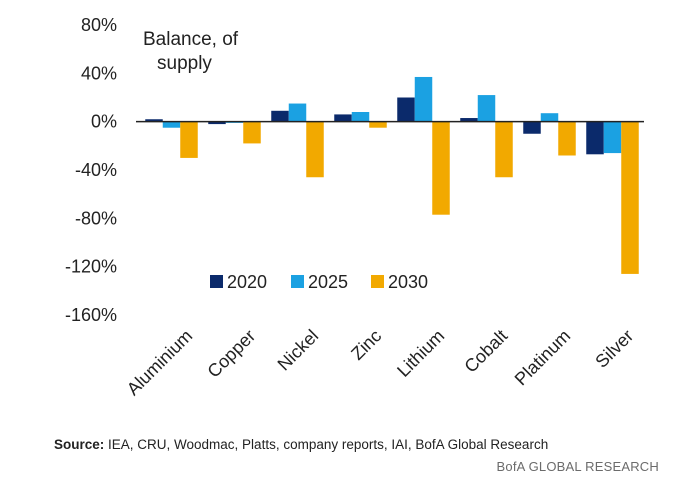  I want to click on bar-cobalt-2020, so click(469, 120).